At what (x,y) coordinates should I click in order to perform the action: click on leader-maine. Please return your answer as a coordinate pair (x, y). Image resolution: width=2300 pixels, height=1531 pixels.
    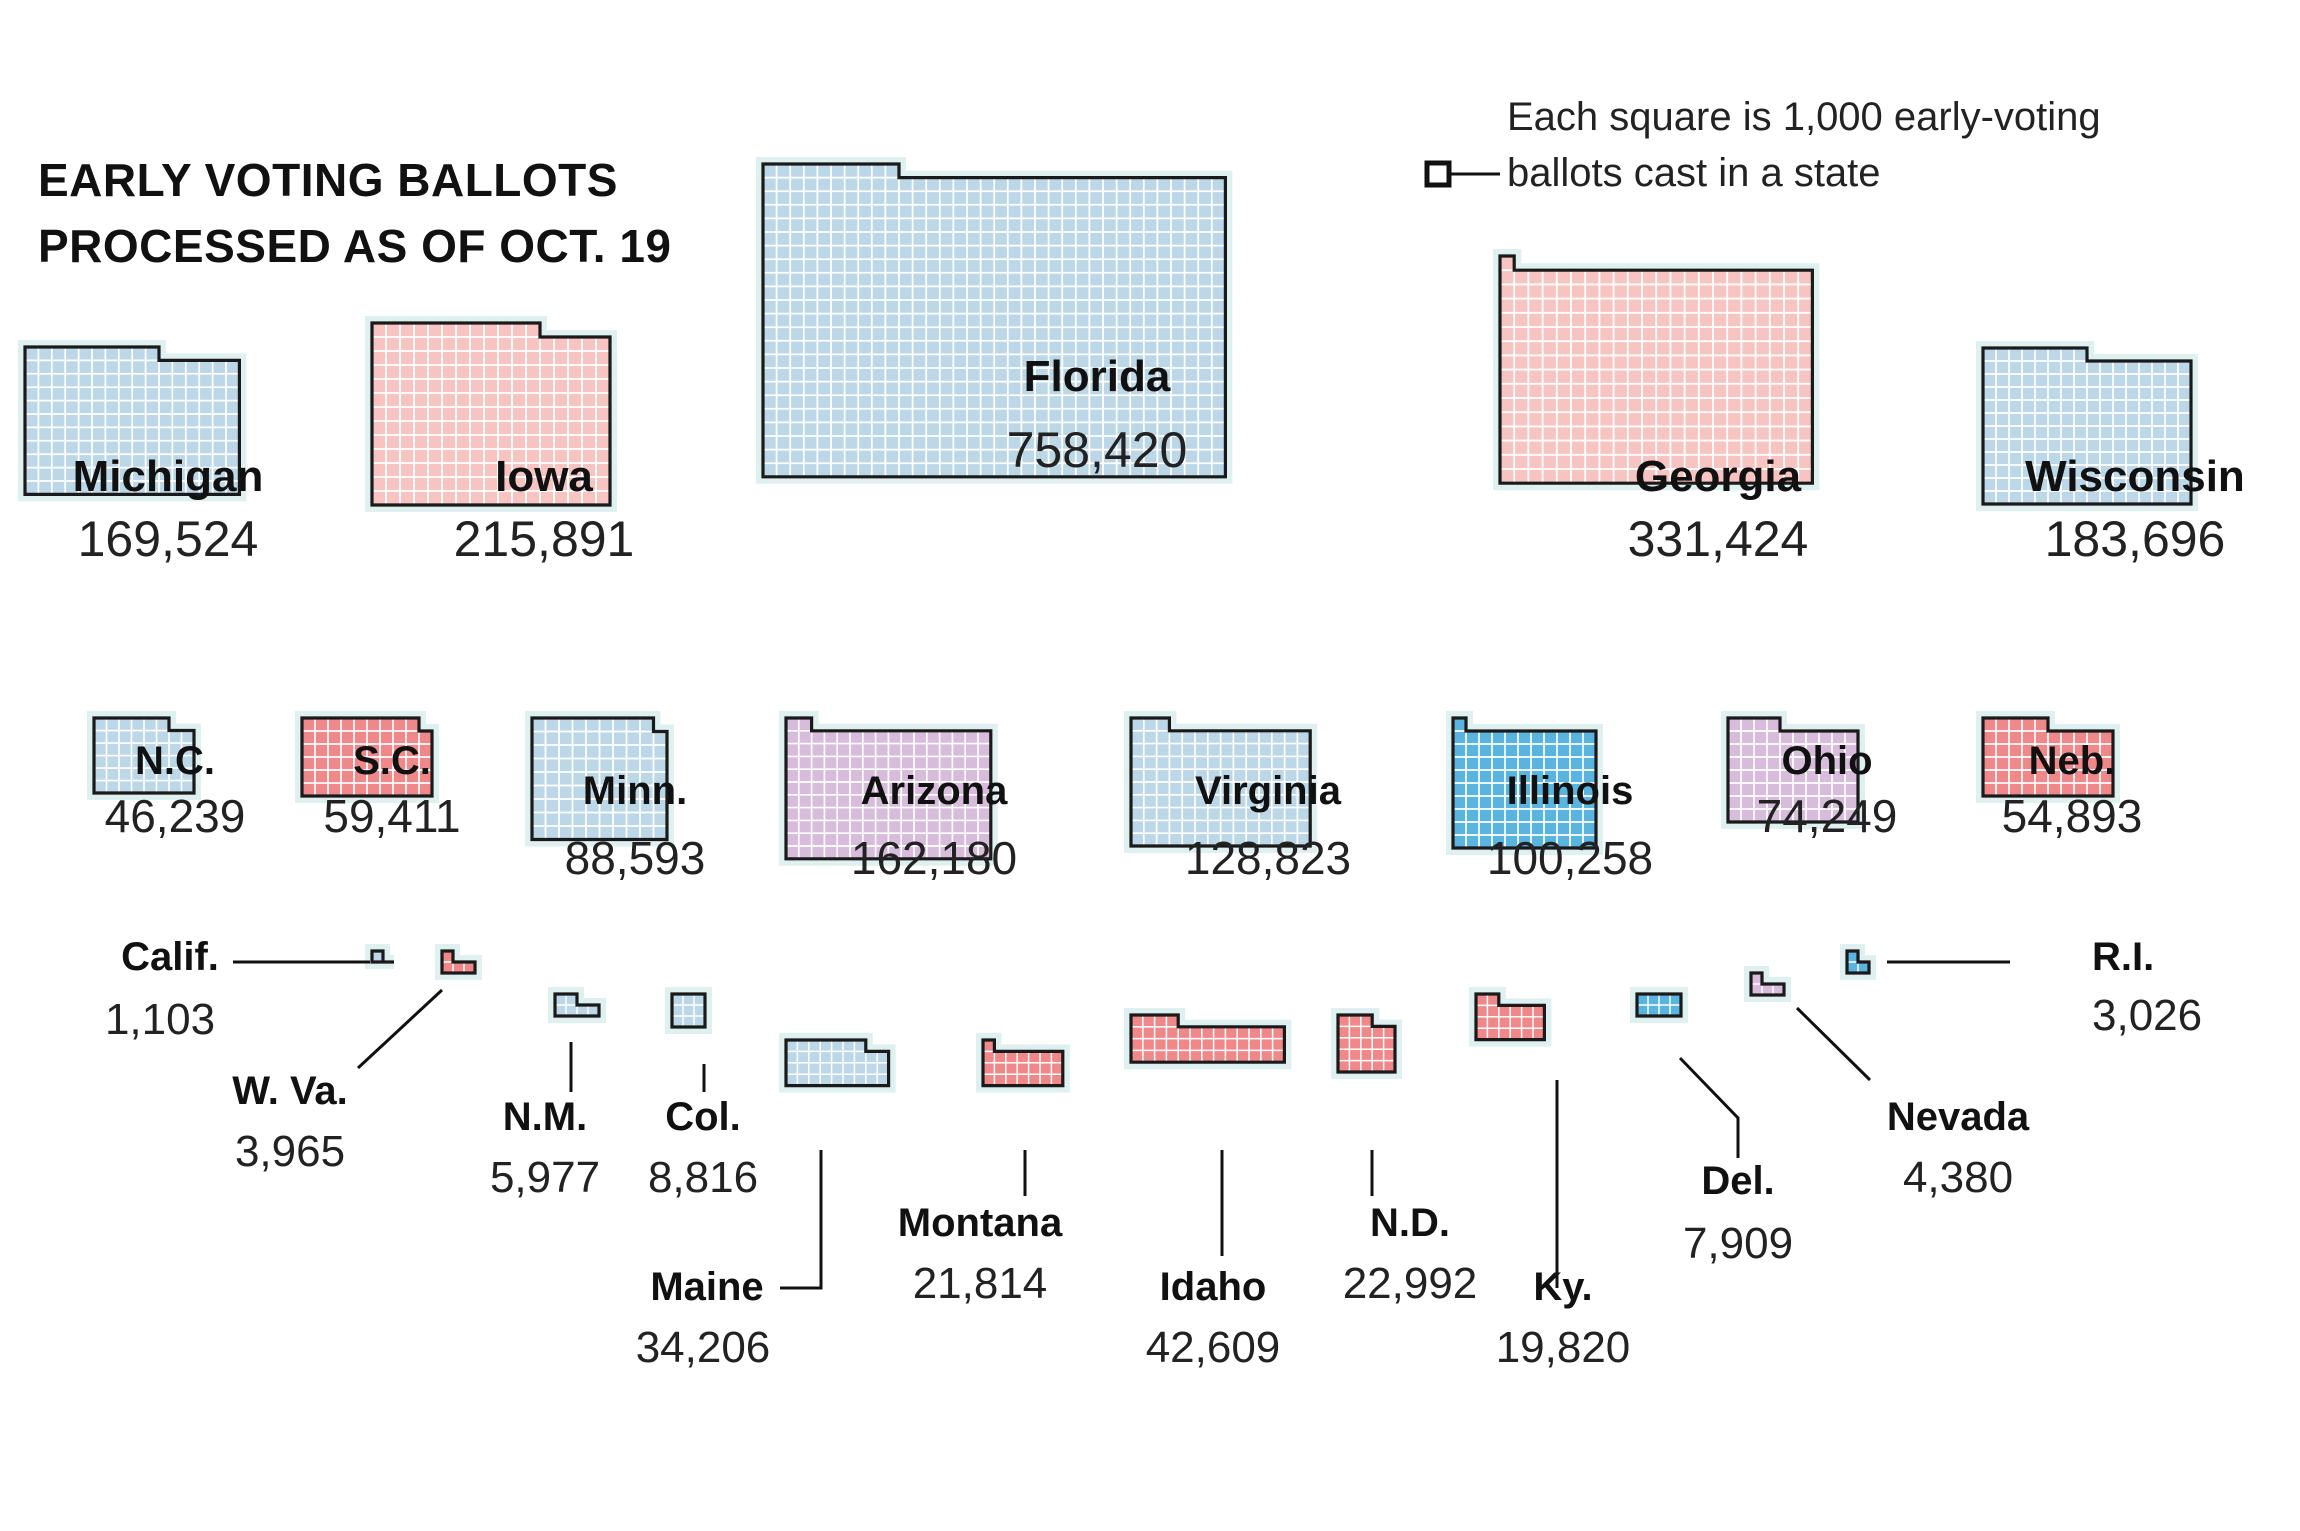
    Looking at the image, I should click on (801, 1220).